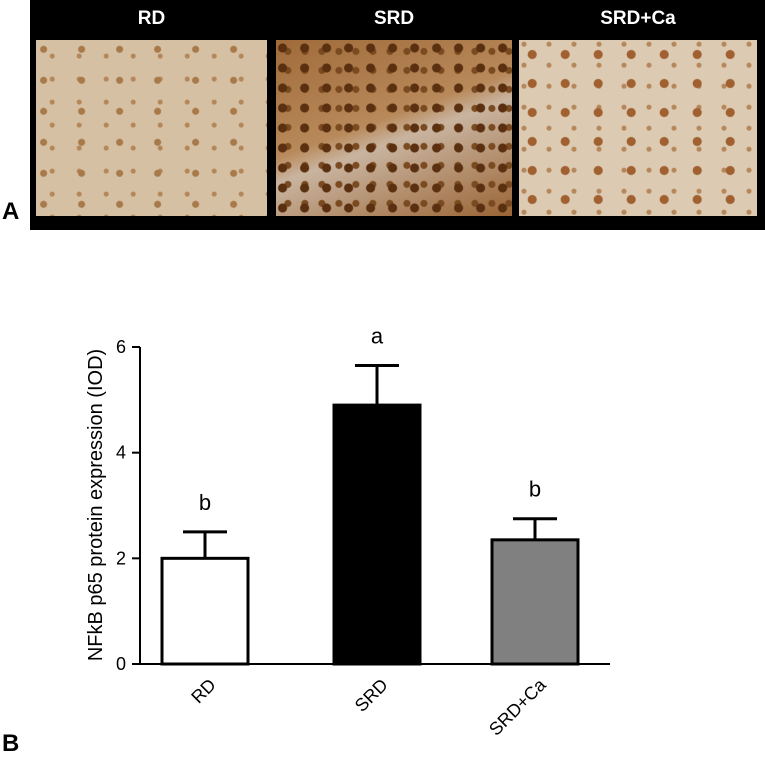 The width and height of the screenshot is (765, 768). Describe the element at coordinates (121, 453) in the screenshot. I see `y-tick-label: 4` at that location.